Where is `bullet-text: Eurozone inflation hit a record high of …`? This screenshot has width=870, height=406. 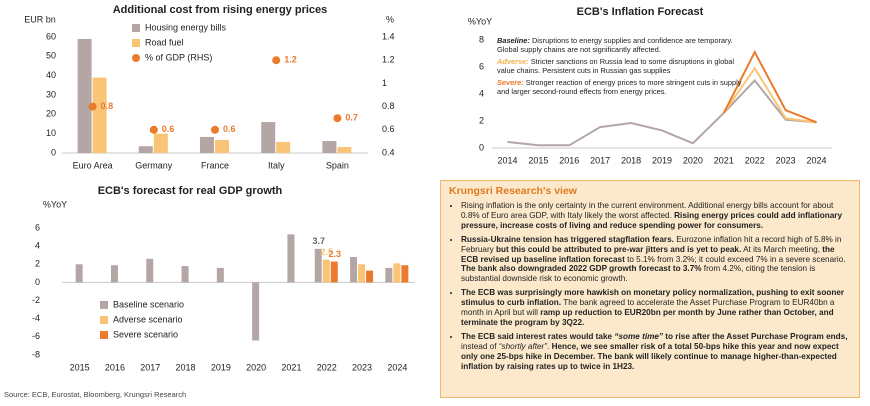 bullet-text: Eurozone inflation hit a record high of … is located at coordinates (651, 244).